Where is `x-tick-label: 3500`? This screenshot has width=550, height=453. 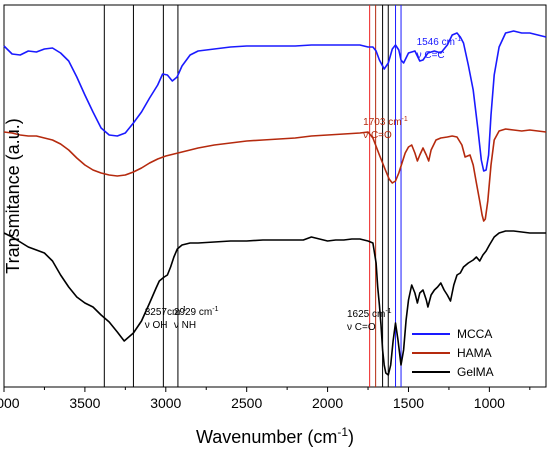
x-tick-label: 3500 is located at coordinates (84, 403).